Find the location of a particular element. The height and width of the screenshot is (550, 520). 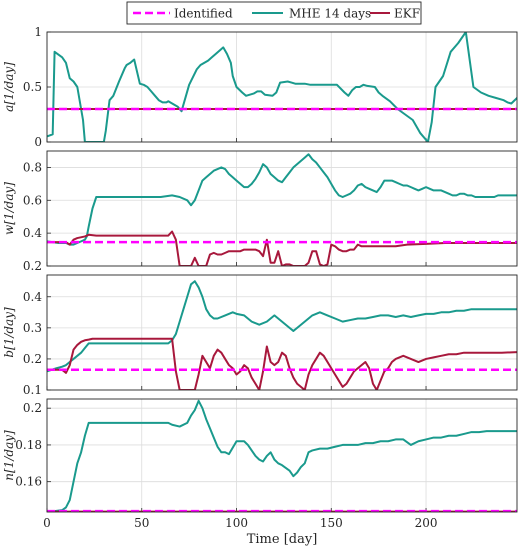

y-axis-label: a[1/day] is located at coordinates (9, 87).